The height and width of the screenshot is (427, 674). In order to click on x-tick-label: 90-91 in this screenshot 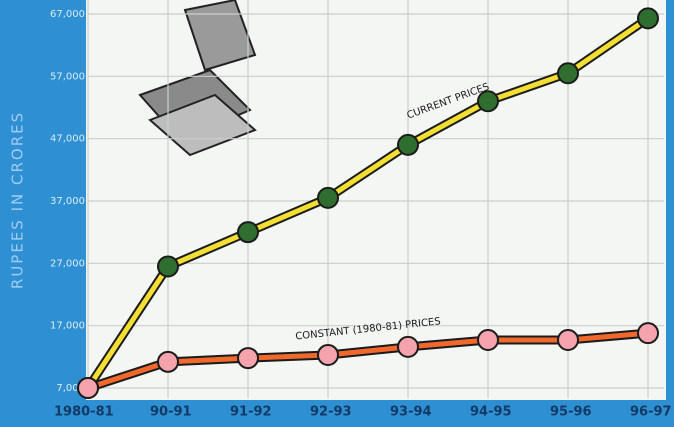, I will do `click(171, 412)`.